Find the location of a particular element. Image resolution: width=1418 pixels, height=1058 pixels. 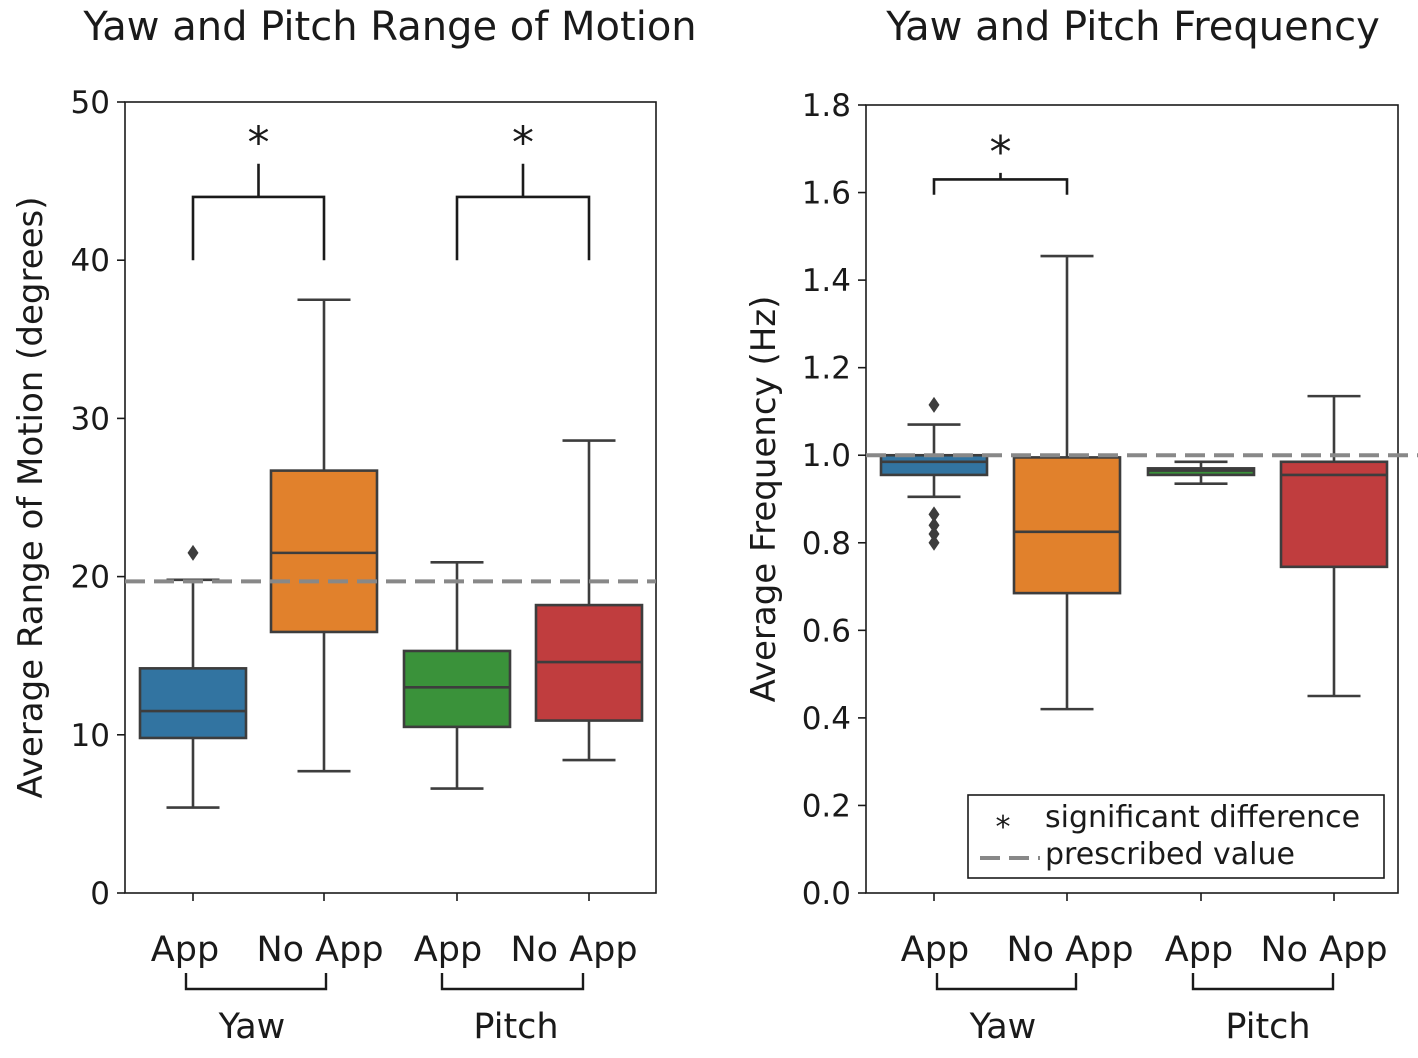

y-tick-label: 20 is located at coordinates (90, 578).